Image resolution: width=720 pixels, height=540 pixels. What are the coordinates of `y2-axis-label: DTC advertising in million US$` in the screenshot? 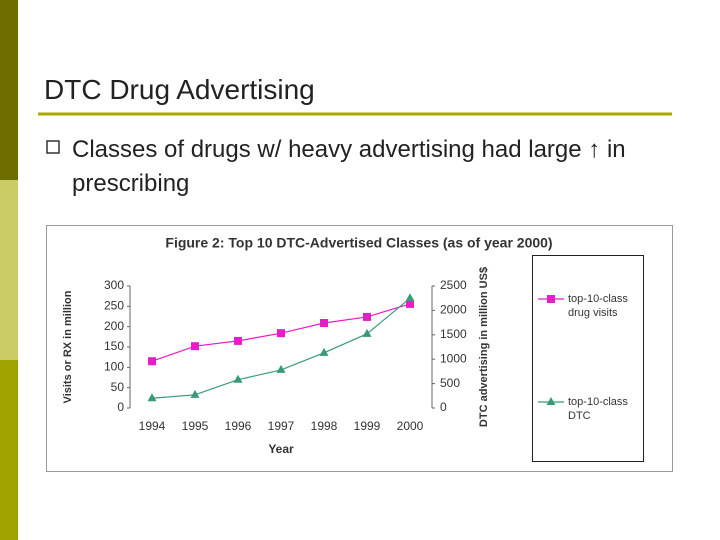 It's located at (484, 347).